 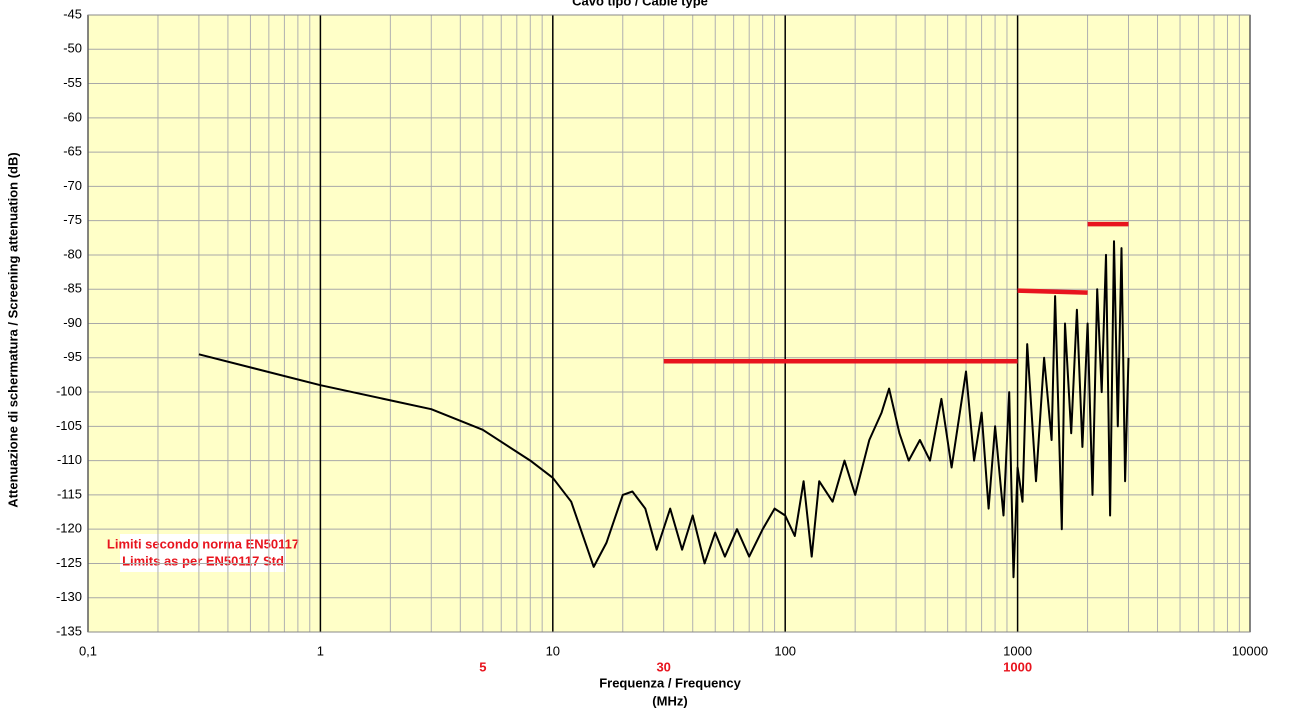 What do you see at coordinates (69, 562) in the screenshot?
I see `y-tick-label: -125` at bounding box center [69, 562].